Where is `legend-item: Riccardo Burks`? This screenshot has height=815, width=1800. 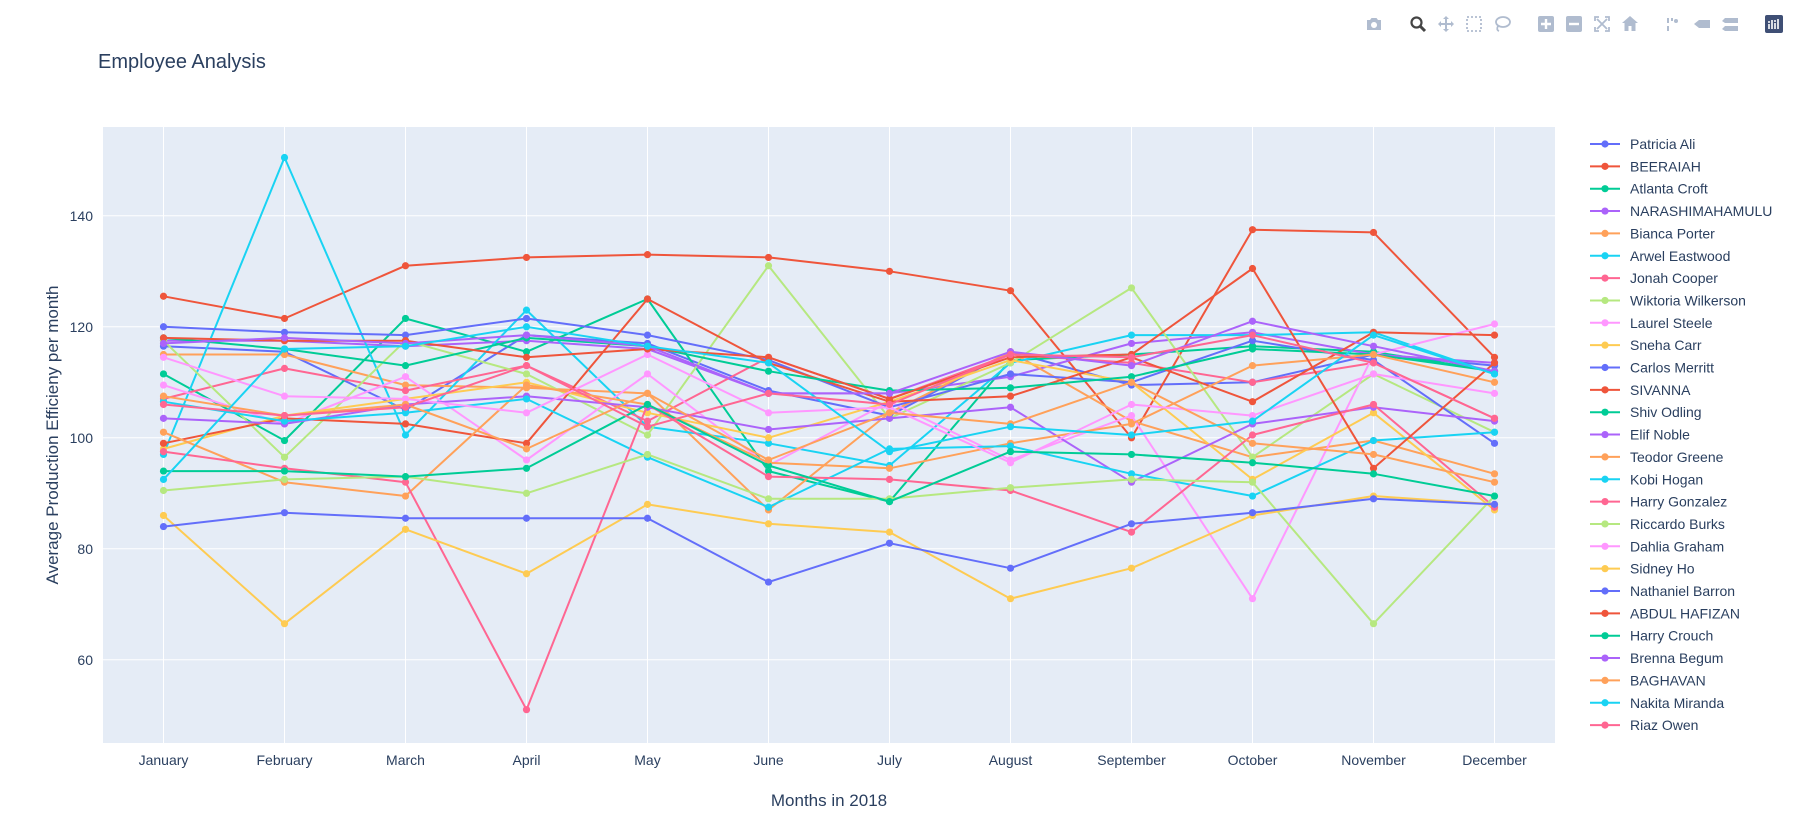
legend-item: Riccardo Burks is located at coordinates (1657, 524).